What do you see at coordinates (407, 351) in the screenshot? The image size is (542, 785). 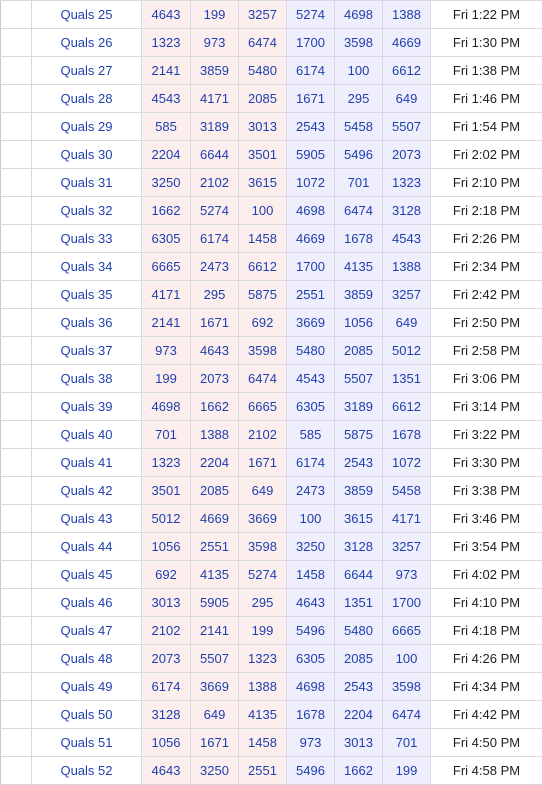 I see `blue-team-link: 5012` at bounding box center [407, 351].